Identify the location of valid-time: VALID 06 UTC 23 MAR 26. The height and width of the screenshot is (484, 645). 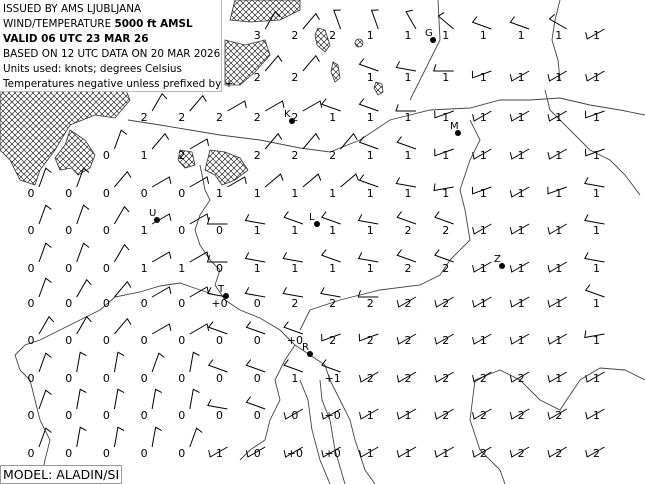
(76, 39).